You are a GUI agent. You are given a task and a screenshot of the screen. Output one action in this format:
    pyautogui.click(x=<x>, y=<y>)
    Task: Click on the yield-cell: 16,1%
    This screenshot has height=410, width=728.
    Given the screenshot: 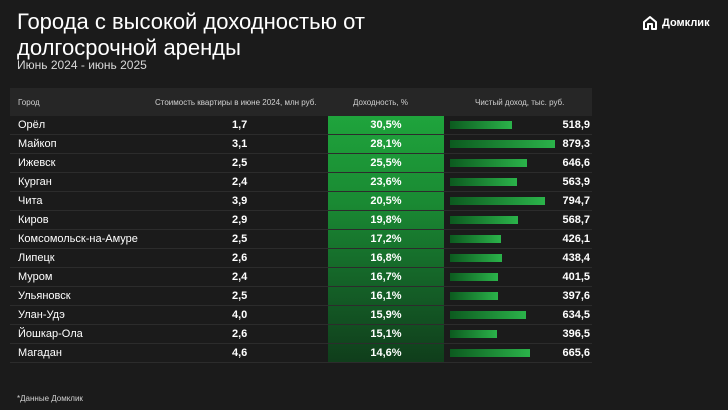 What is the action you would take?
    pyautogui.click(x=386, y=296)
    